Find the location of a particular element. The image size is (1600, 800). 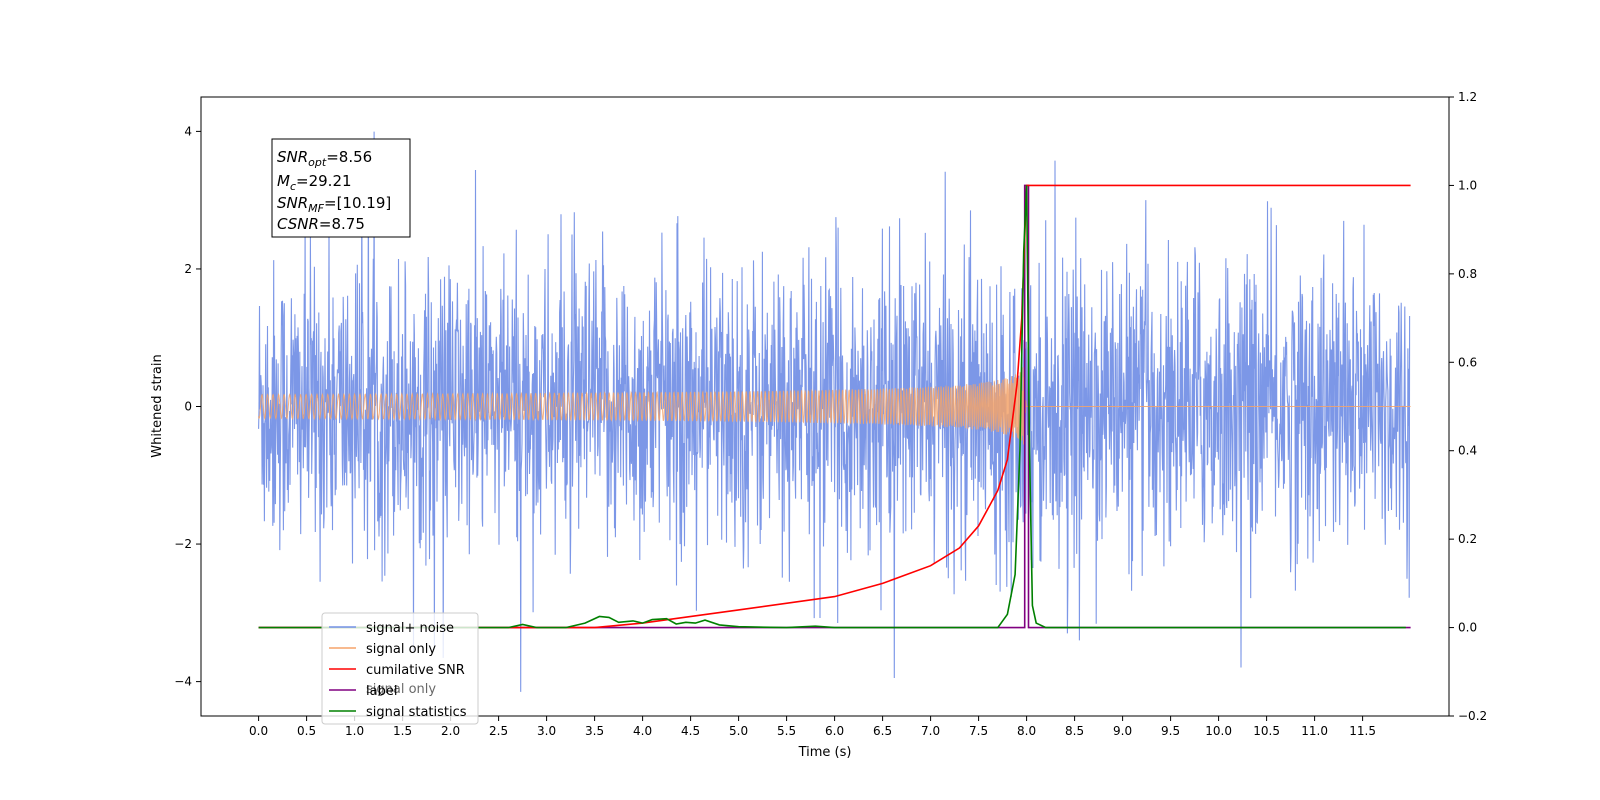

x-tick-label: 7.5 is located at coordinates (978, 731).